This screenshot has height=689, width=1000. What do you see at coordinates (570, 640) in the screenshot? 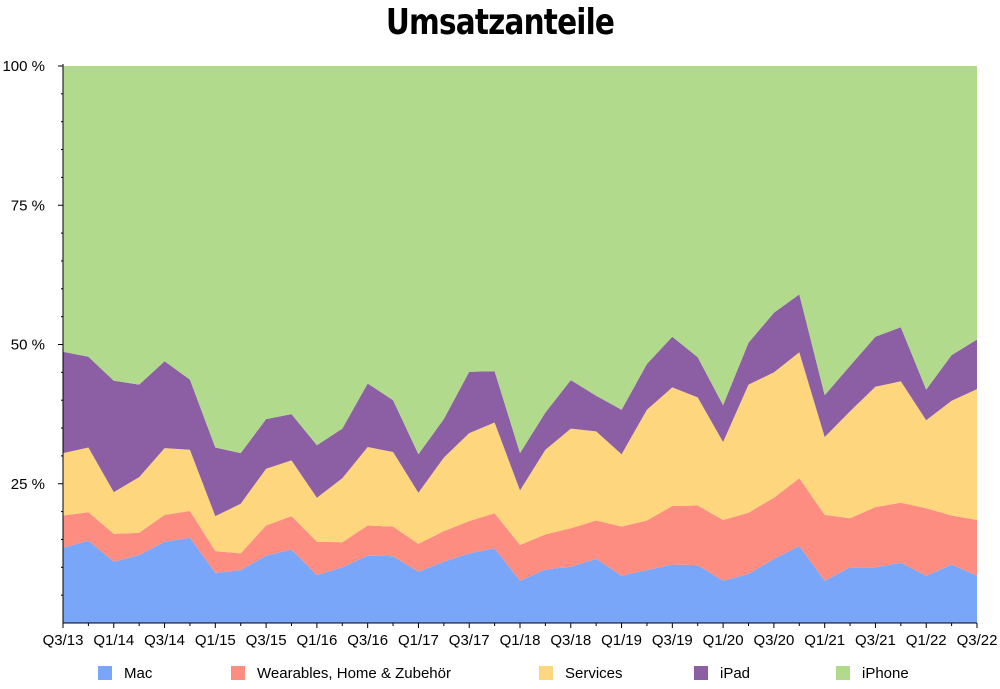
I see `x-tick-label: Q3/18` at bounding box center [570, 640].